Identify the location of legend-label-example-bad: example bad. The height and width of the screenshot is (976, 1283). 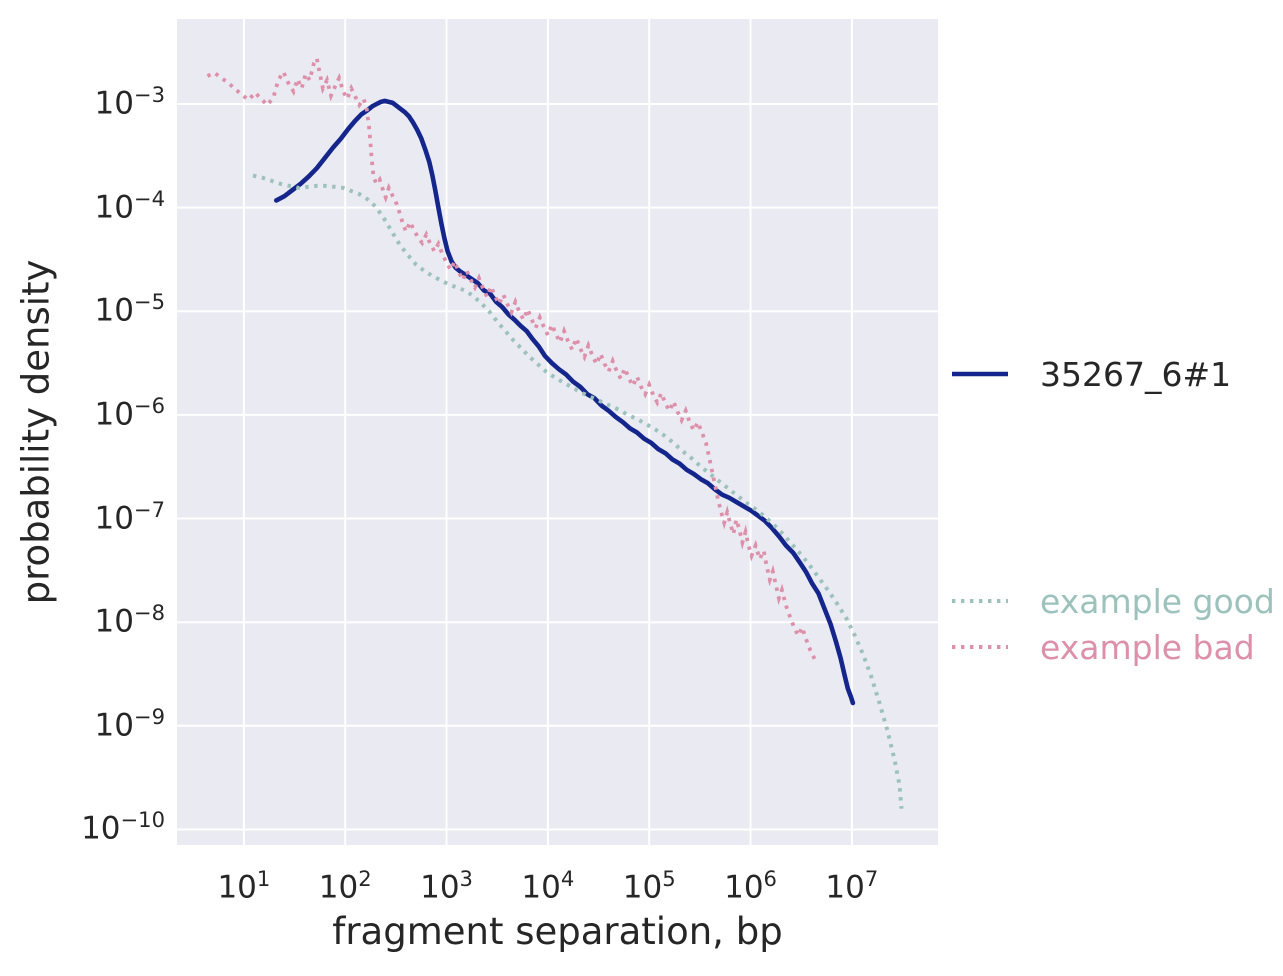
(1147, 647).